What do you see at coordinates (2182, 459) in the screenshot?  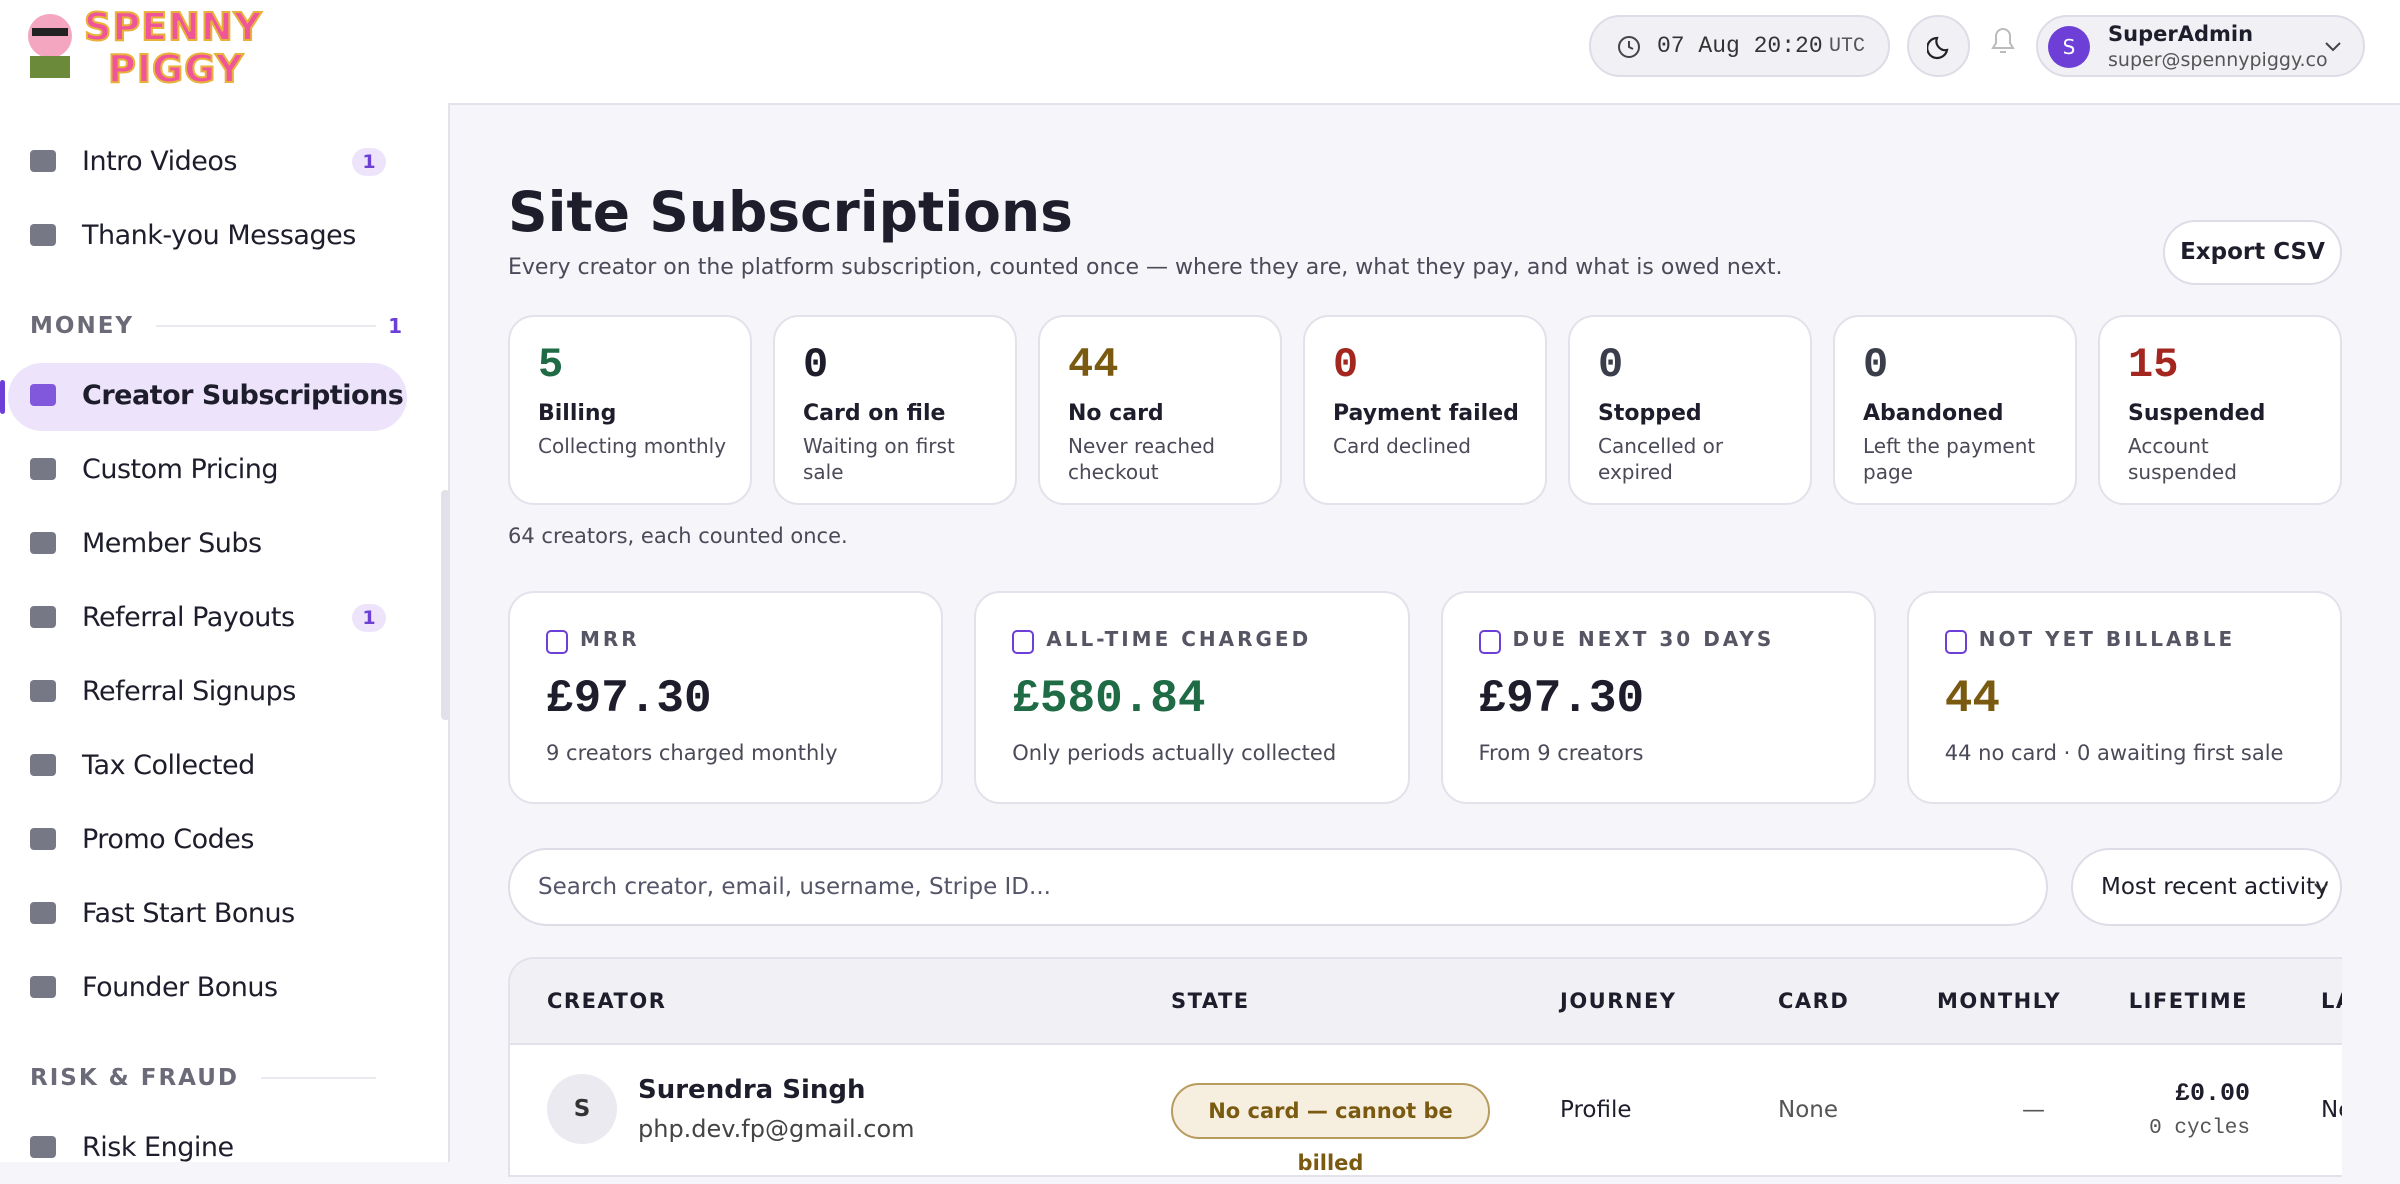 I see `state-sub: Account suspended` at bounding box center [2182, 459].